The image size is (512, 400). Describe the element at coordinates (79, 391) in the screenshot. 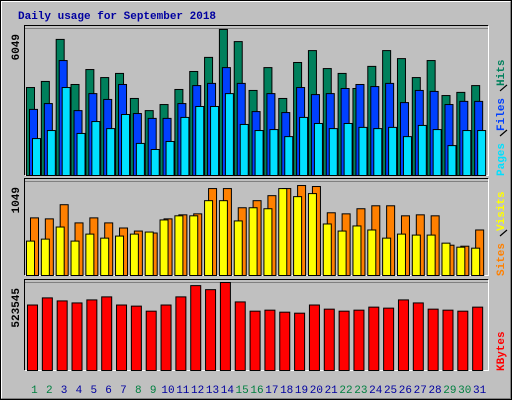

I see `x-tick-label: 4` at that location.